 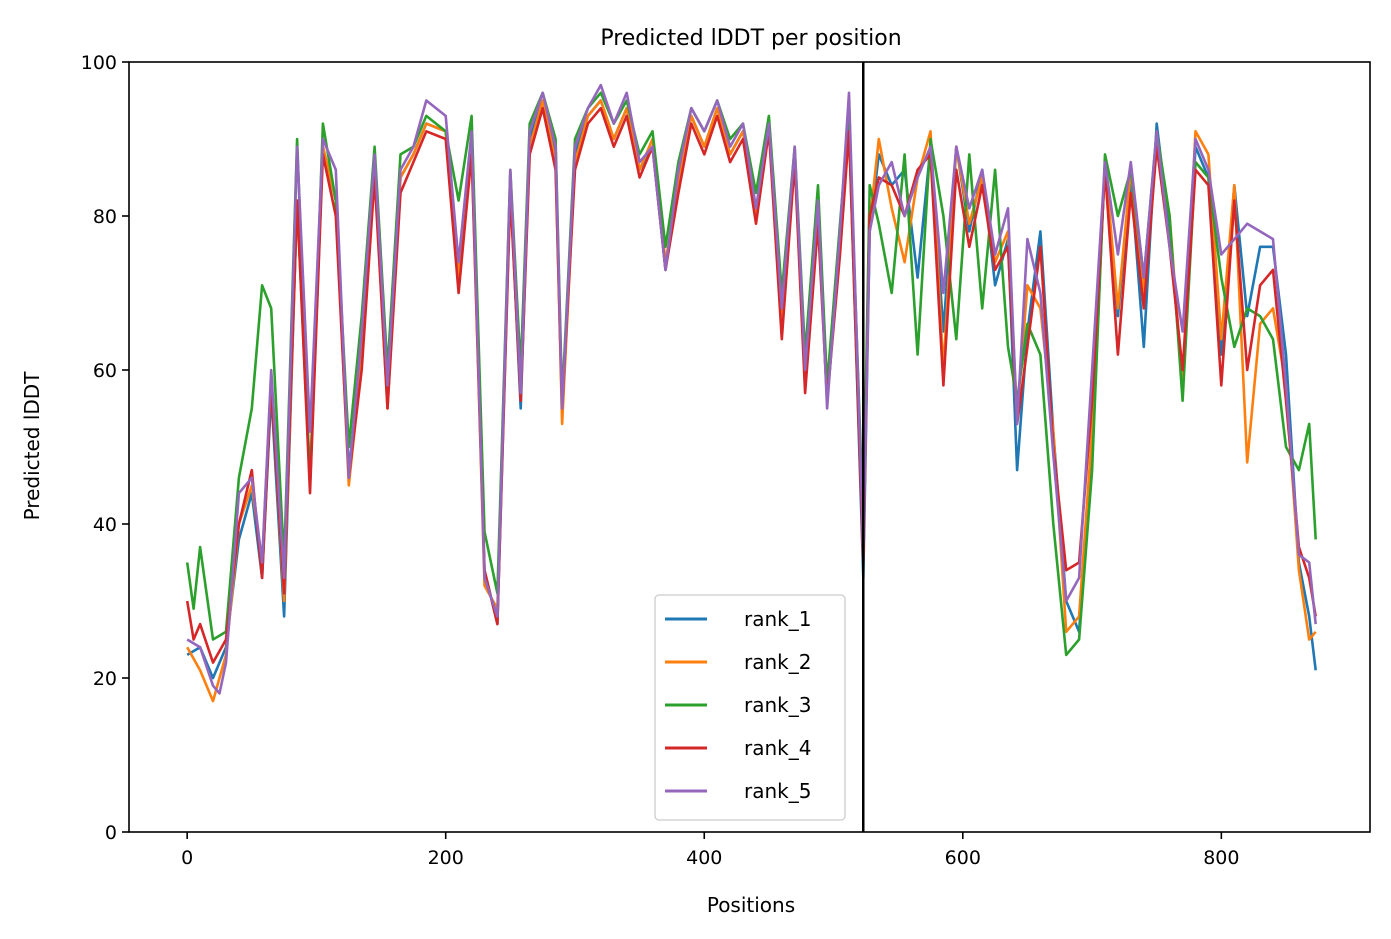 I want to click on chart-title: Predicted lDDT per position, so click(x=750, y=38).